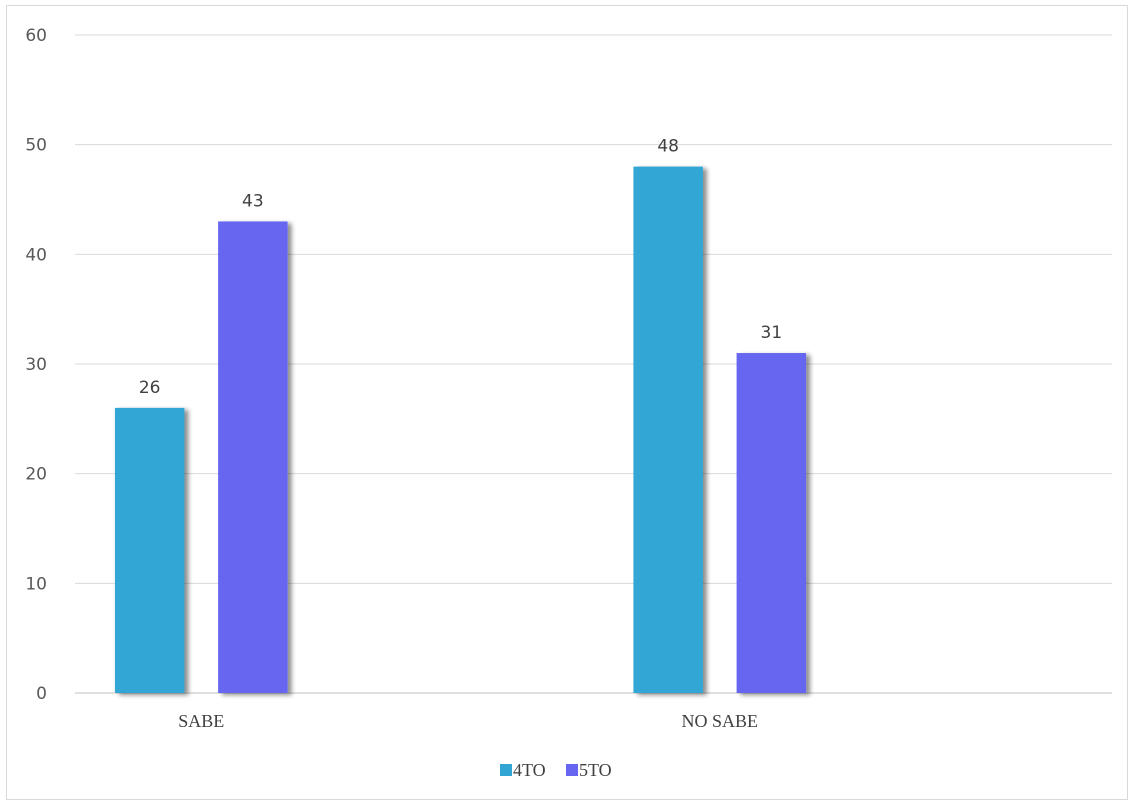  What do you see at coordinates (36, 36) in the screenshot?
I see `y-tick-label: 60` at bounding box center [36, 36].